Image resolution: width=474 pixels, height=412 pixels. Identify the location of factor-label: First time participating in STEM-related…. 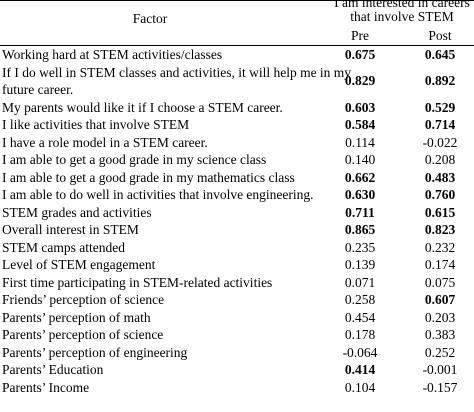
(137, 282).